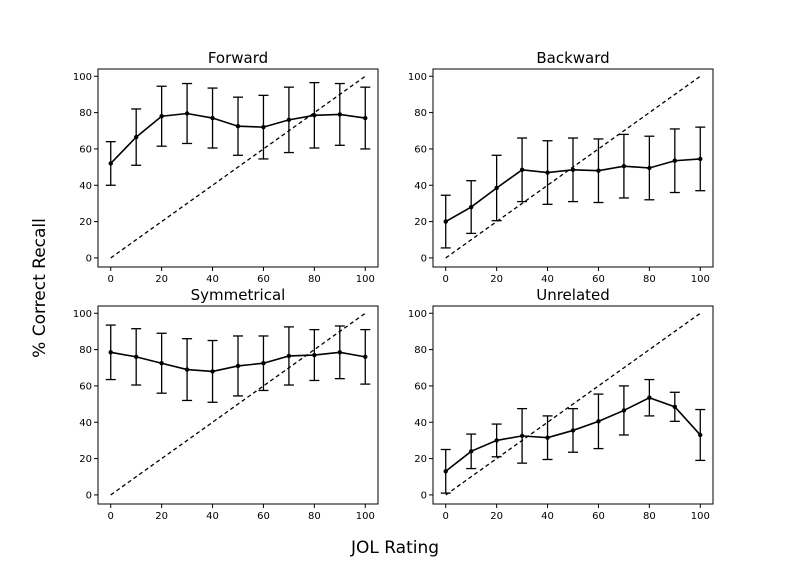 This screenshot has height=576, width=792. What do you see at coordinates (238, 295) in the screenshot?
I see `subplot-title: Symmetrical` at bounding box center [238, 295].